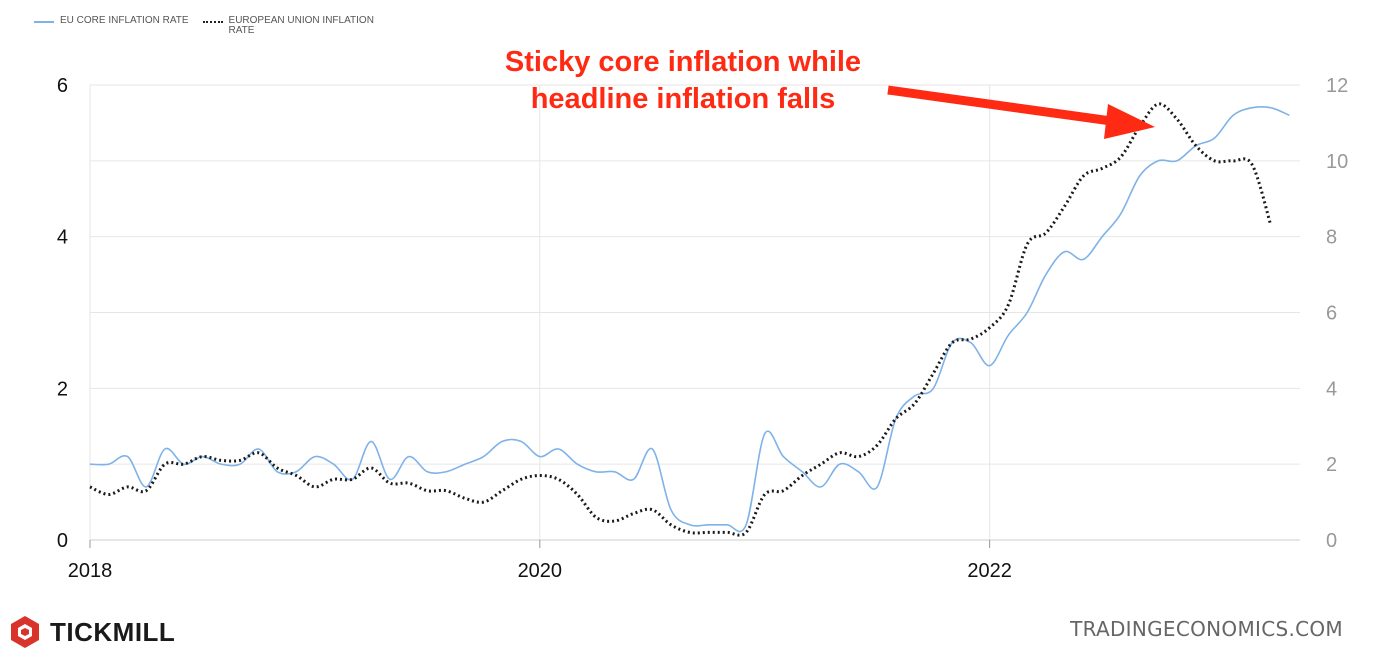  I want to click on annotation-line-1: Sticky core inflation while, so click(683, 62).